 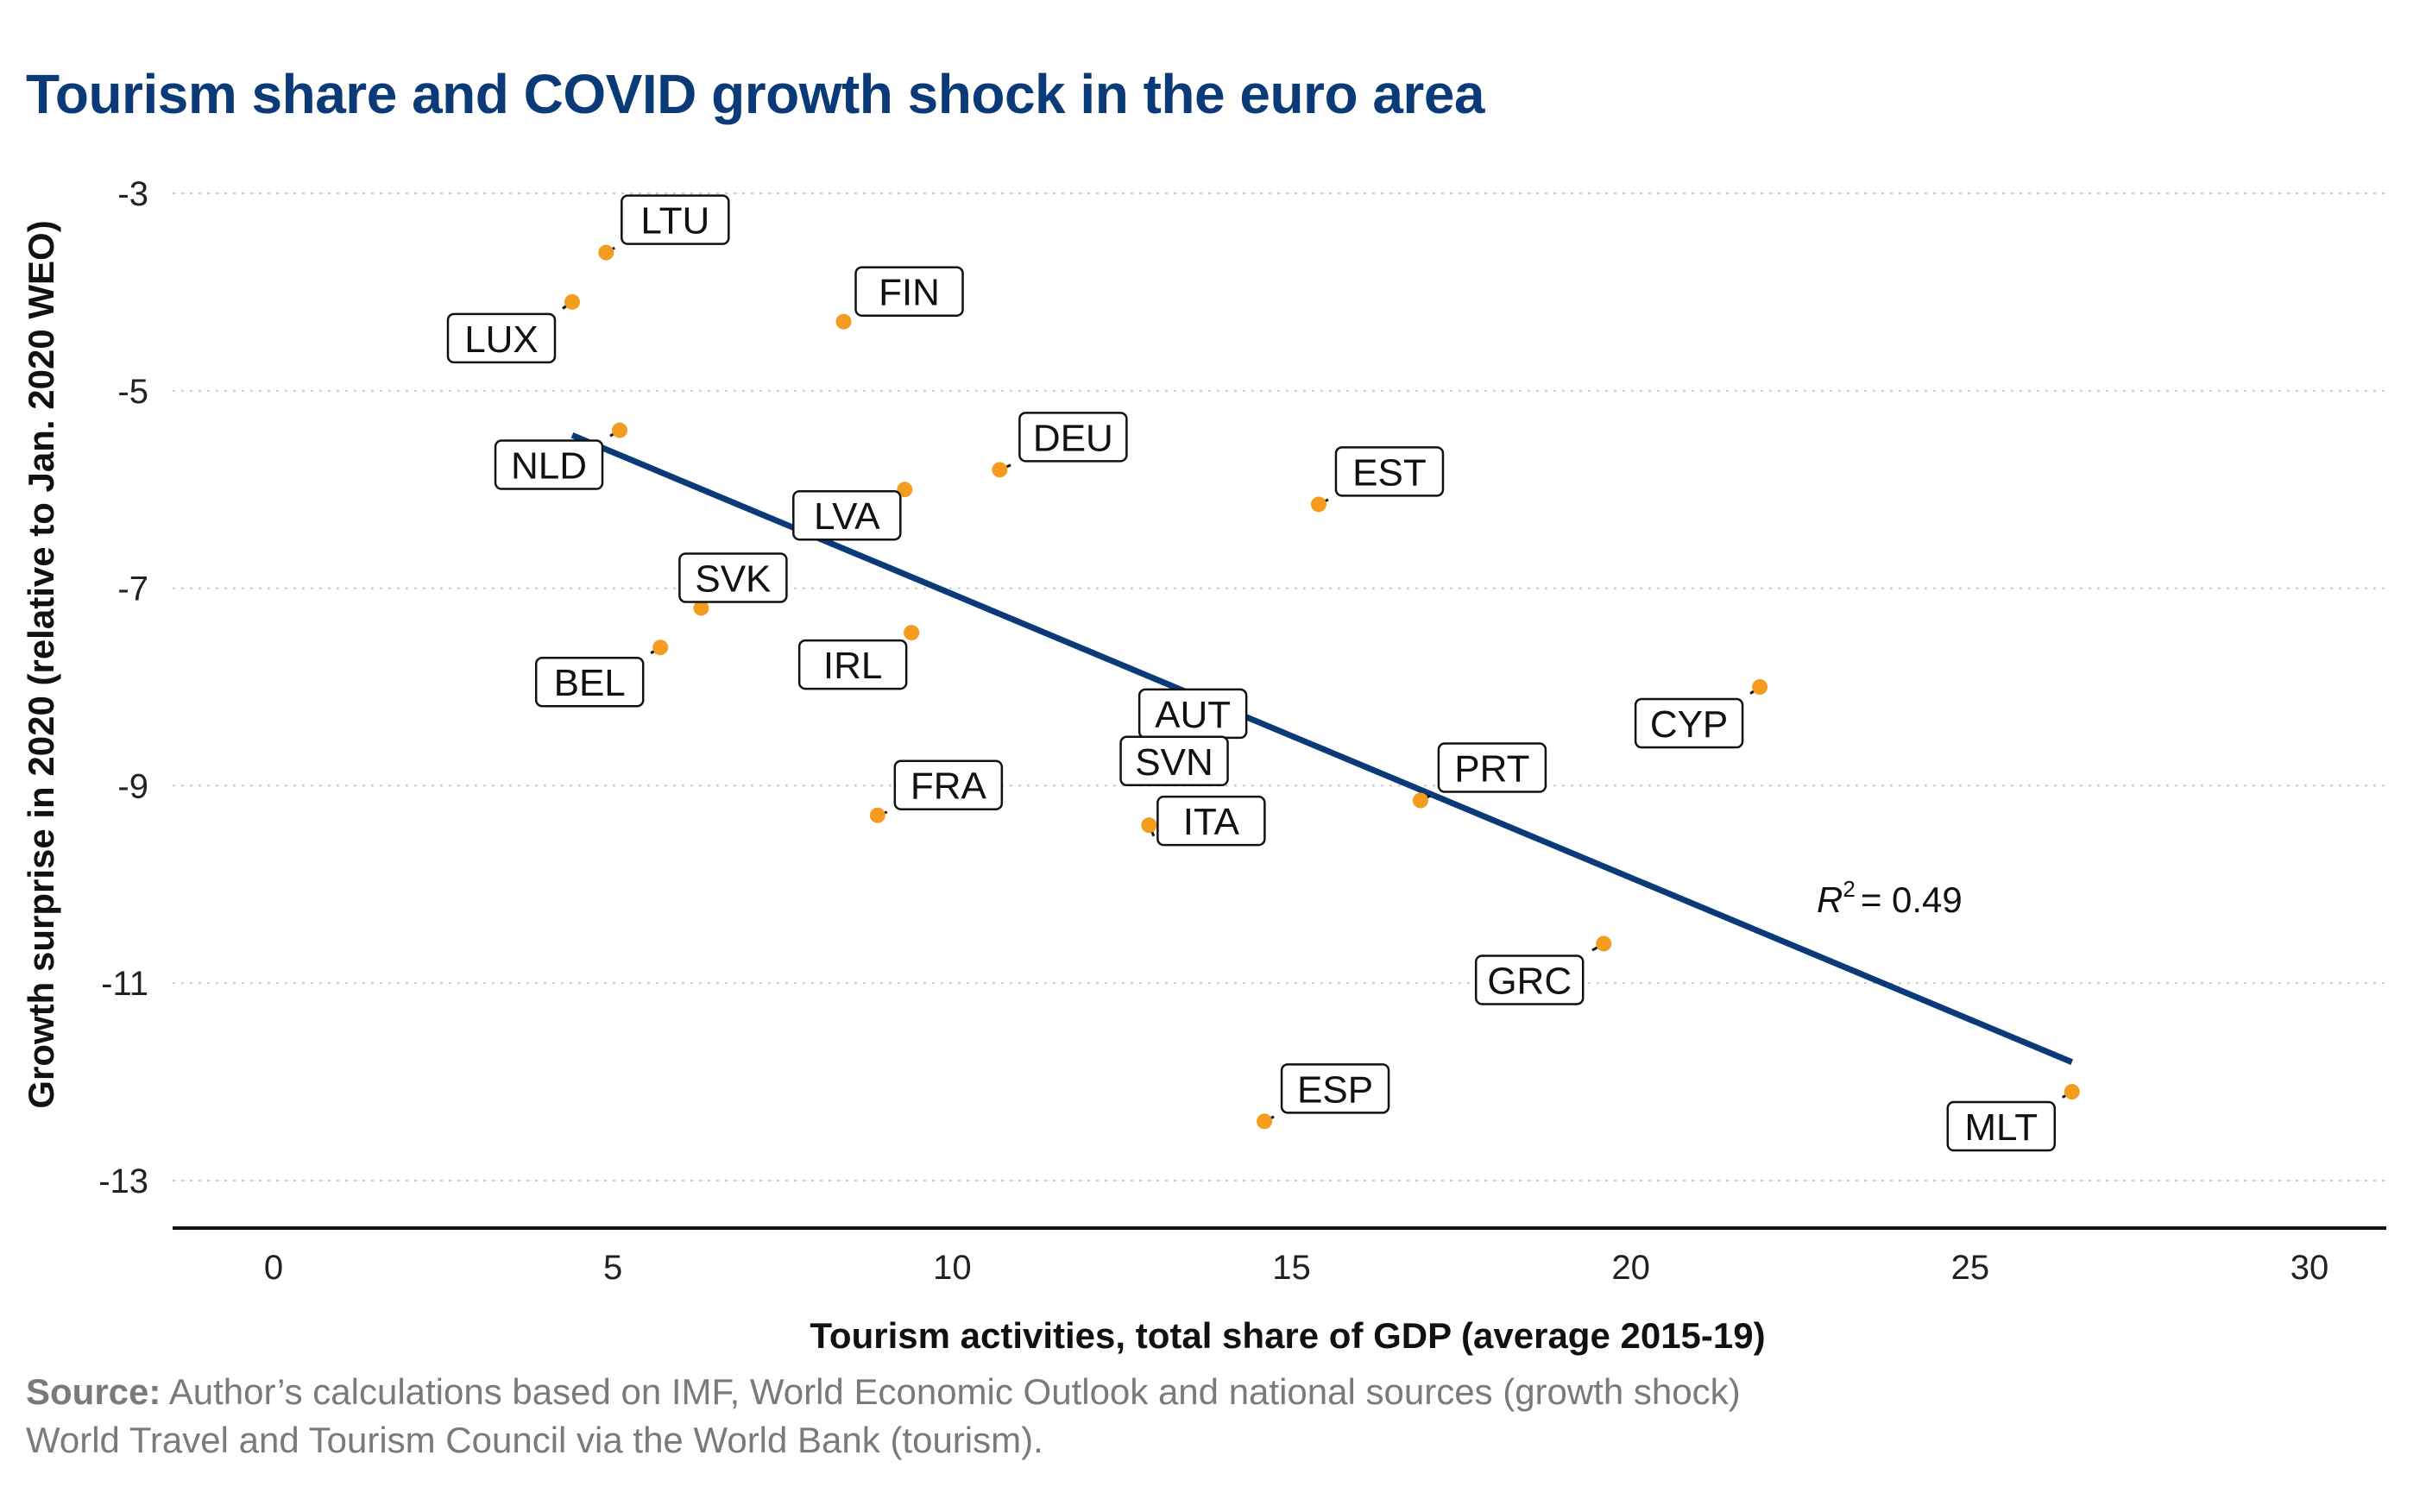 I want to click on x-tick-label: 30, so click(x=2310, y=1268).